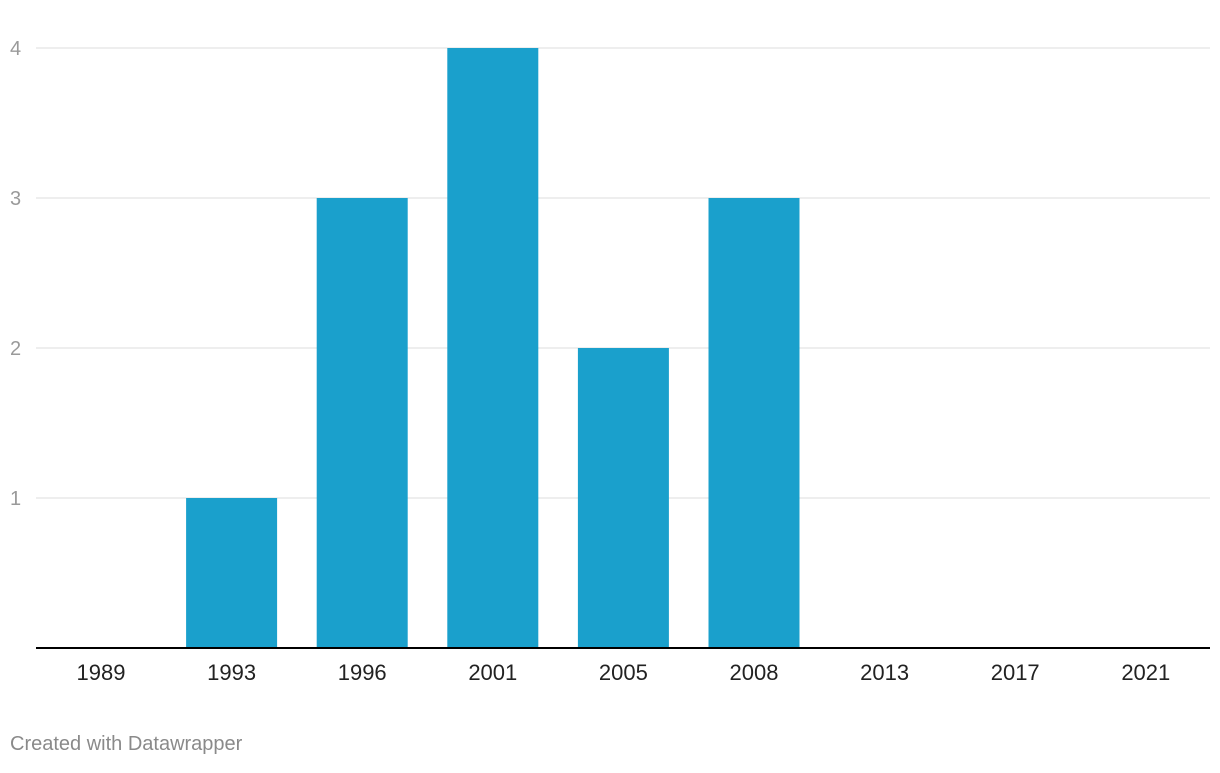 The height and width of the screenshot is (773, 1220). Describe the element at coordinates (362, 423) in the screenshot. I see `bar-1996` at that location.